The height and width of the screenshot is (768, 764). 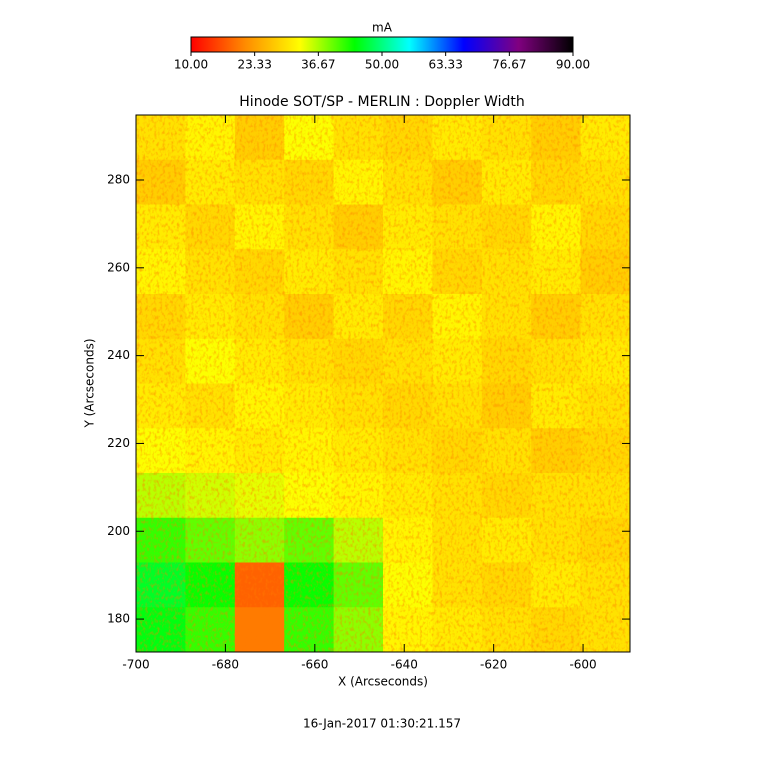 I want to click on x-tick-label: -600, so click(x=582, y=665).